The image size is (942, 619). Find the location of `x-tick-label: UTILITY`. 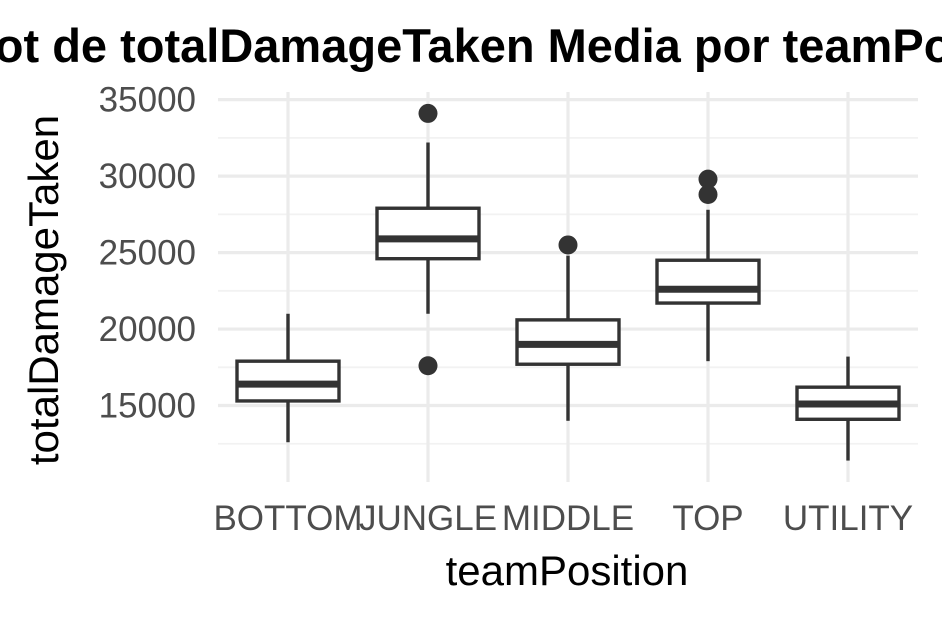

x-tick-label: UTILITY is located at coordinates (848, 518).